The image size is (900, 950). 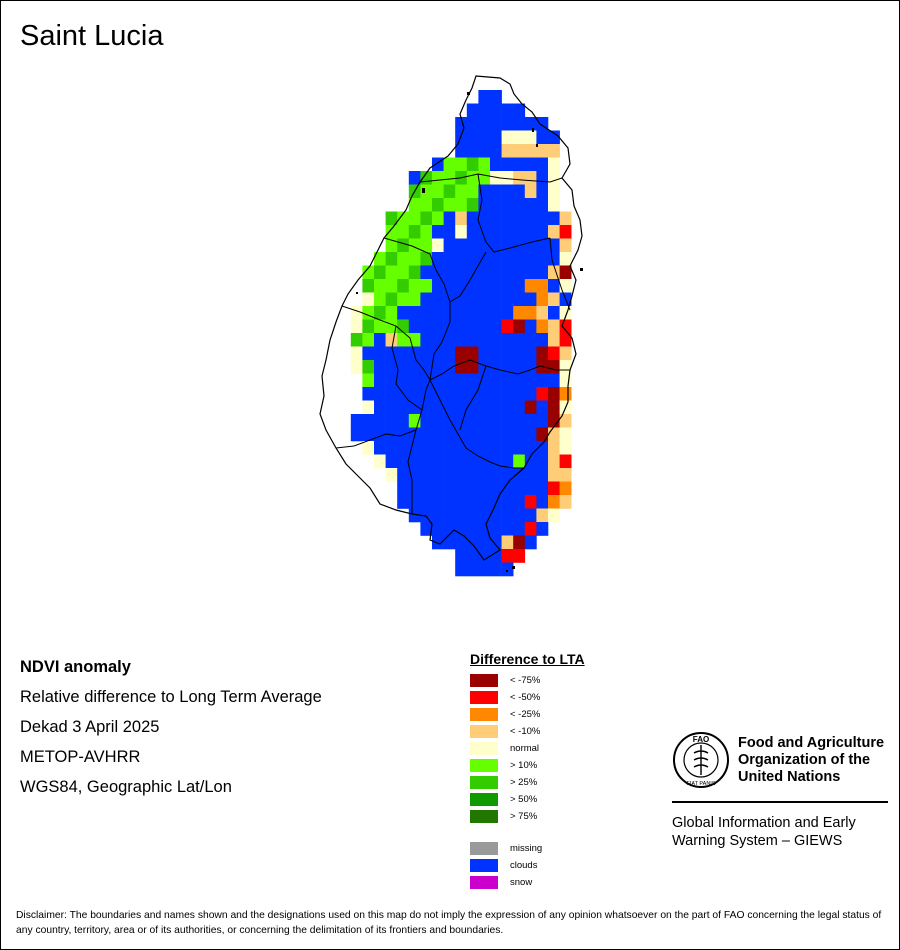 I want to click on grid-cell-gt25, so click(x=472, y=205).